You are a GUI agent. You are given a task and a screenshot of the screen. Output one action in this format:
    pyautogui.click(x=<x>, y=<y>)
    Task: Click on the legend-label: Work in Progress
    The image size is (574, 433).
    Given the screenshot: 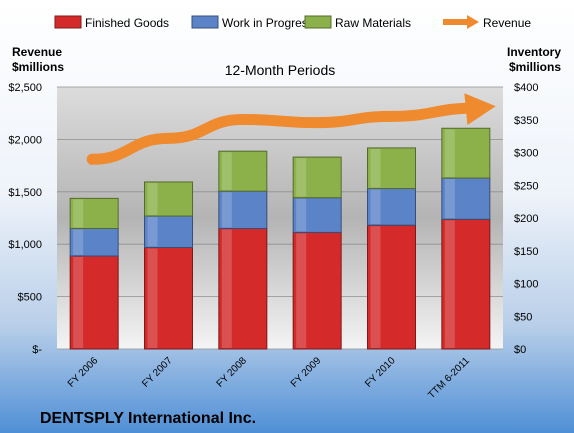 What is the action you would take?
    pyautogui.click(x=268, y=23)
    